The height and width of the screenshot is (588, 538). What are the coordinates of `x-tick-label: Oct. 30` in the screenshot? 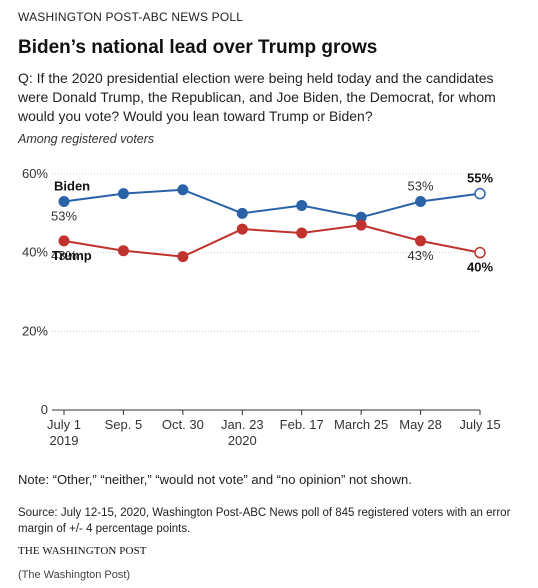 It's located at (183, 424).